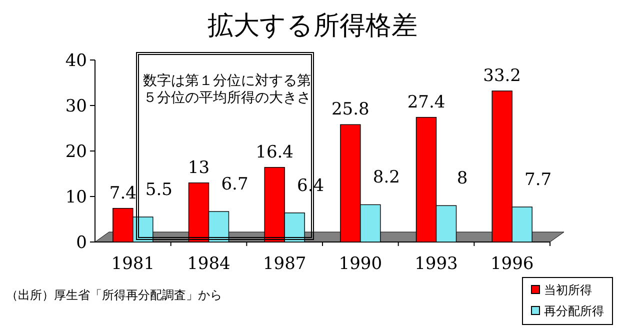  I want to click on y-tick-label: 30, so click(76, 106).